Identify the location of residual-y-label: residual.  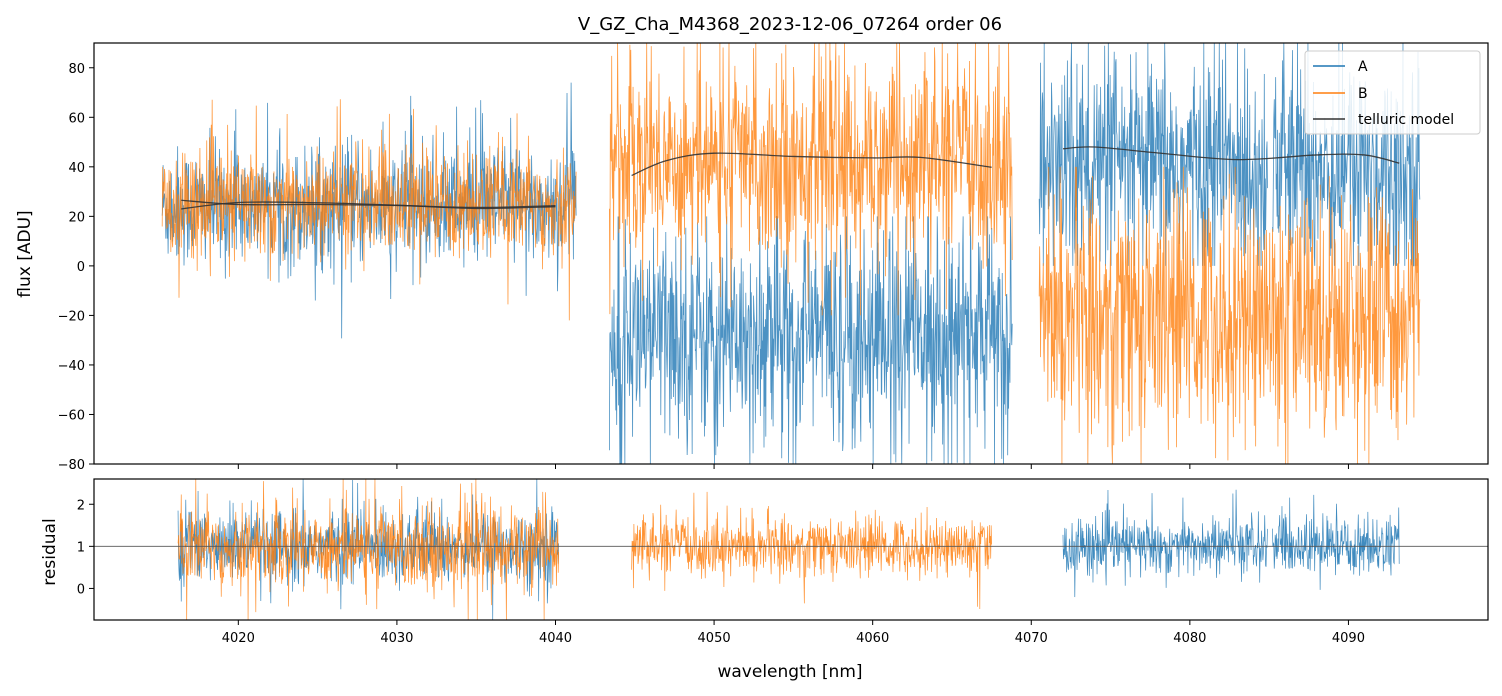
(50, 551).